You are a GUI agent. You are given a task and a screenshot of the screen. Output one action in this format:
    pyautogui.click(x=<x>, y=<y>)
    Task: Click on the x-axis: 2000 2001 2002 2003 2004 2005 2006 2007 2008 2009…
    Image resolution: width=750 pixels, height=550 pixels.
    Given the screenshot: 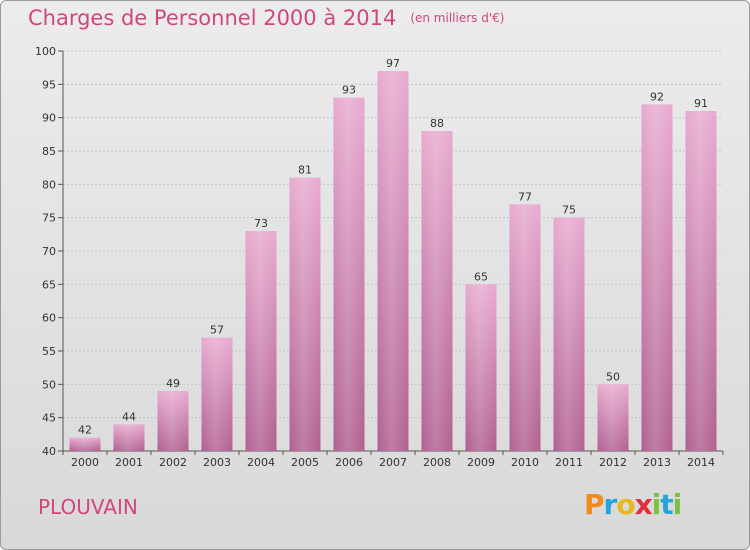 What is the action you would take?
    pyautogui.click(x=393, y=459)
    